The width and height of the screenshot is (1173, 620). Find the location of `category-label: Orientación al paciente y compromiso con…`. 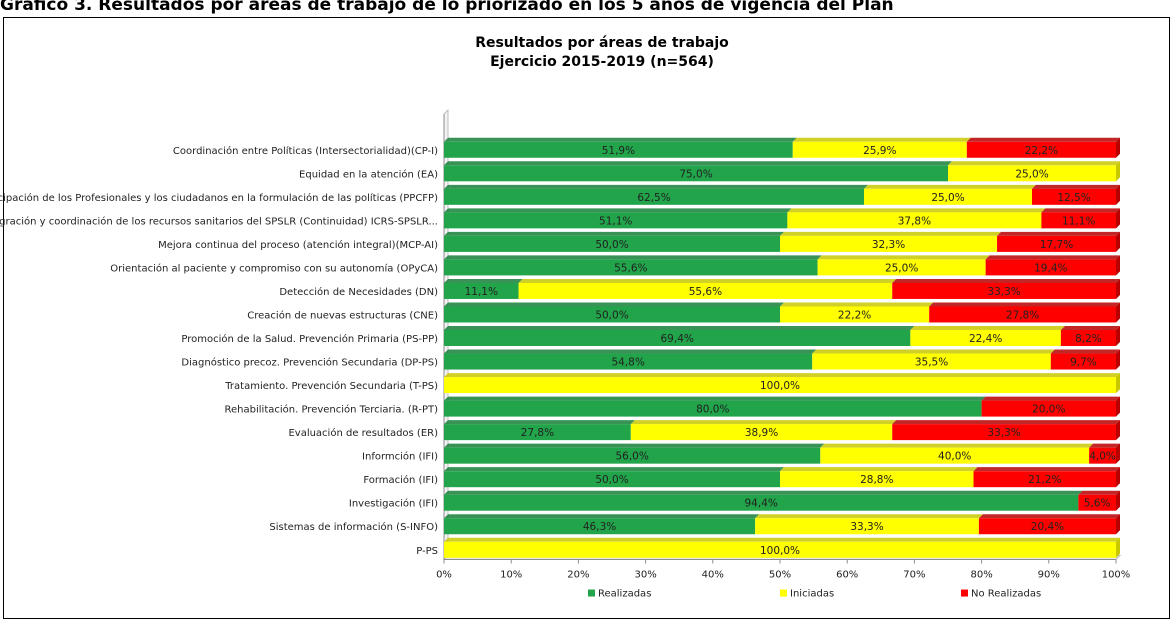

category-label: Orientación al paciente y compromiso con… is located at coordinates (274, 268).